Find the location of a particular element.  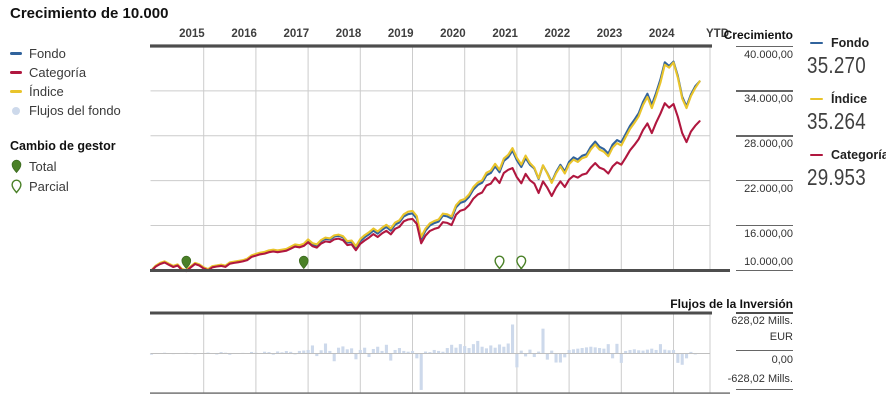

legend-item-flujos-del-fondo: Flujos del fondo is located at coordinates (81, 110).